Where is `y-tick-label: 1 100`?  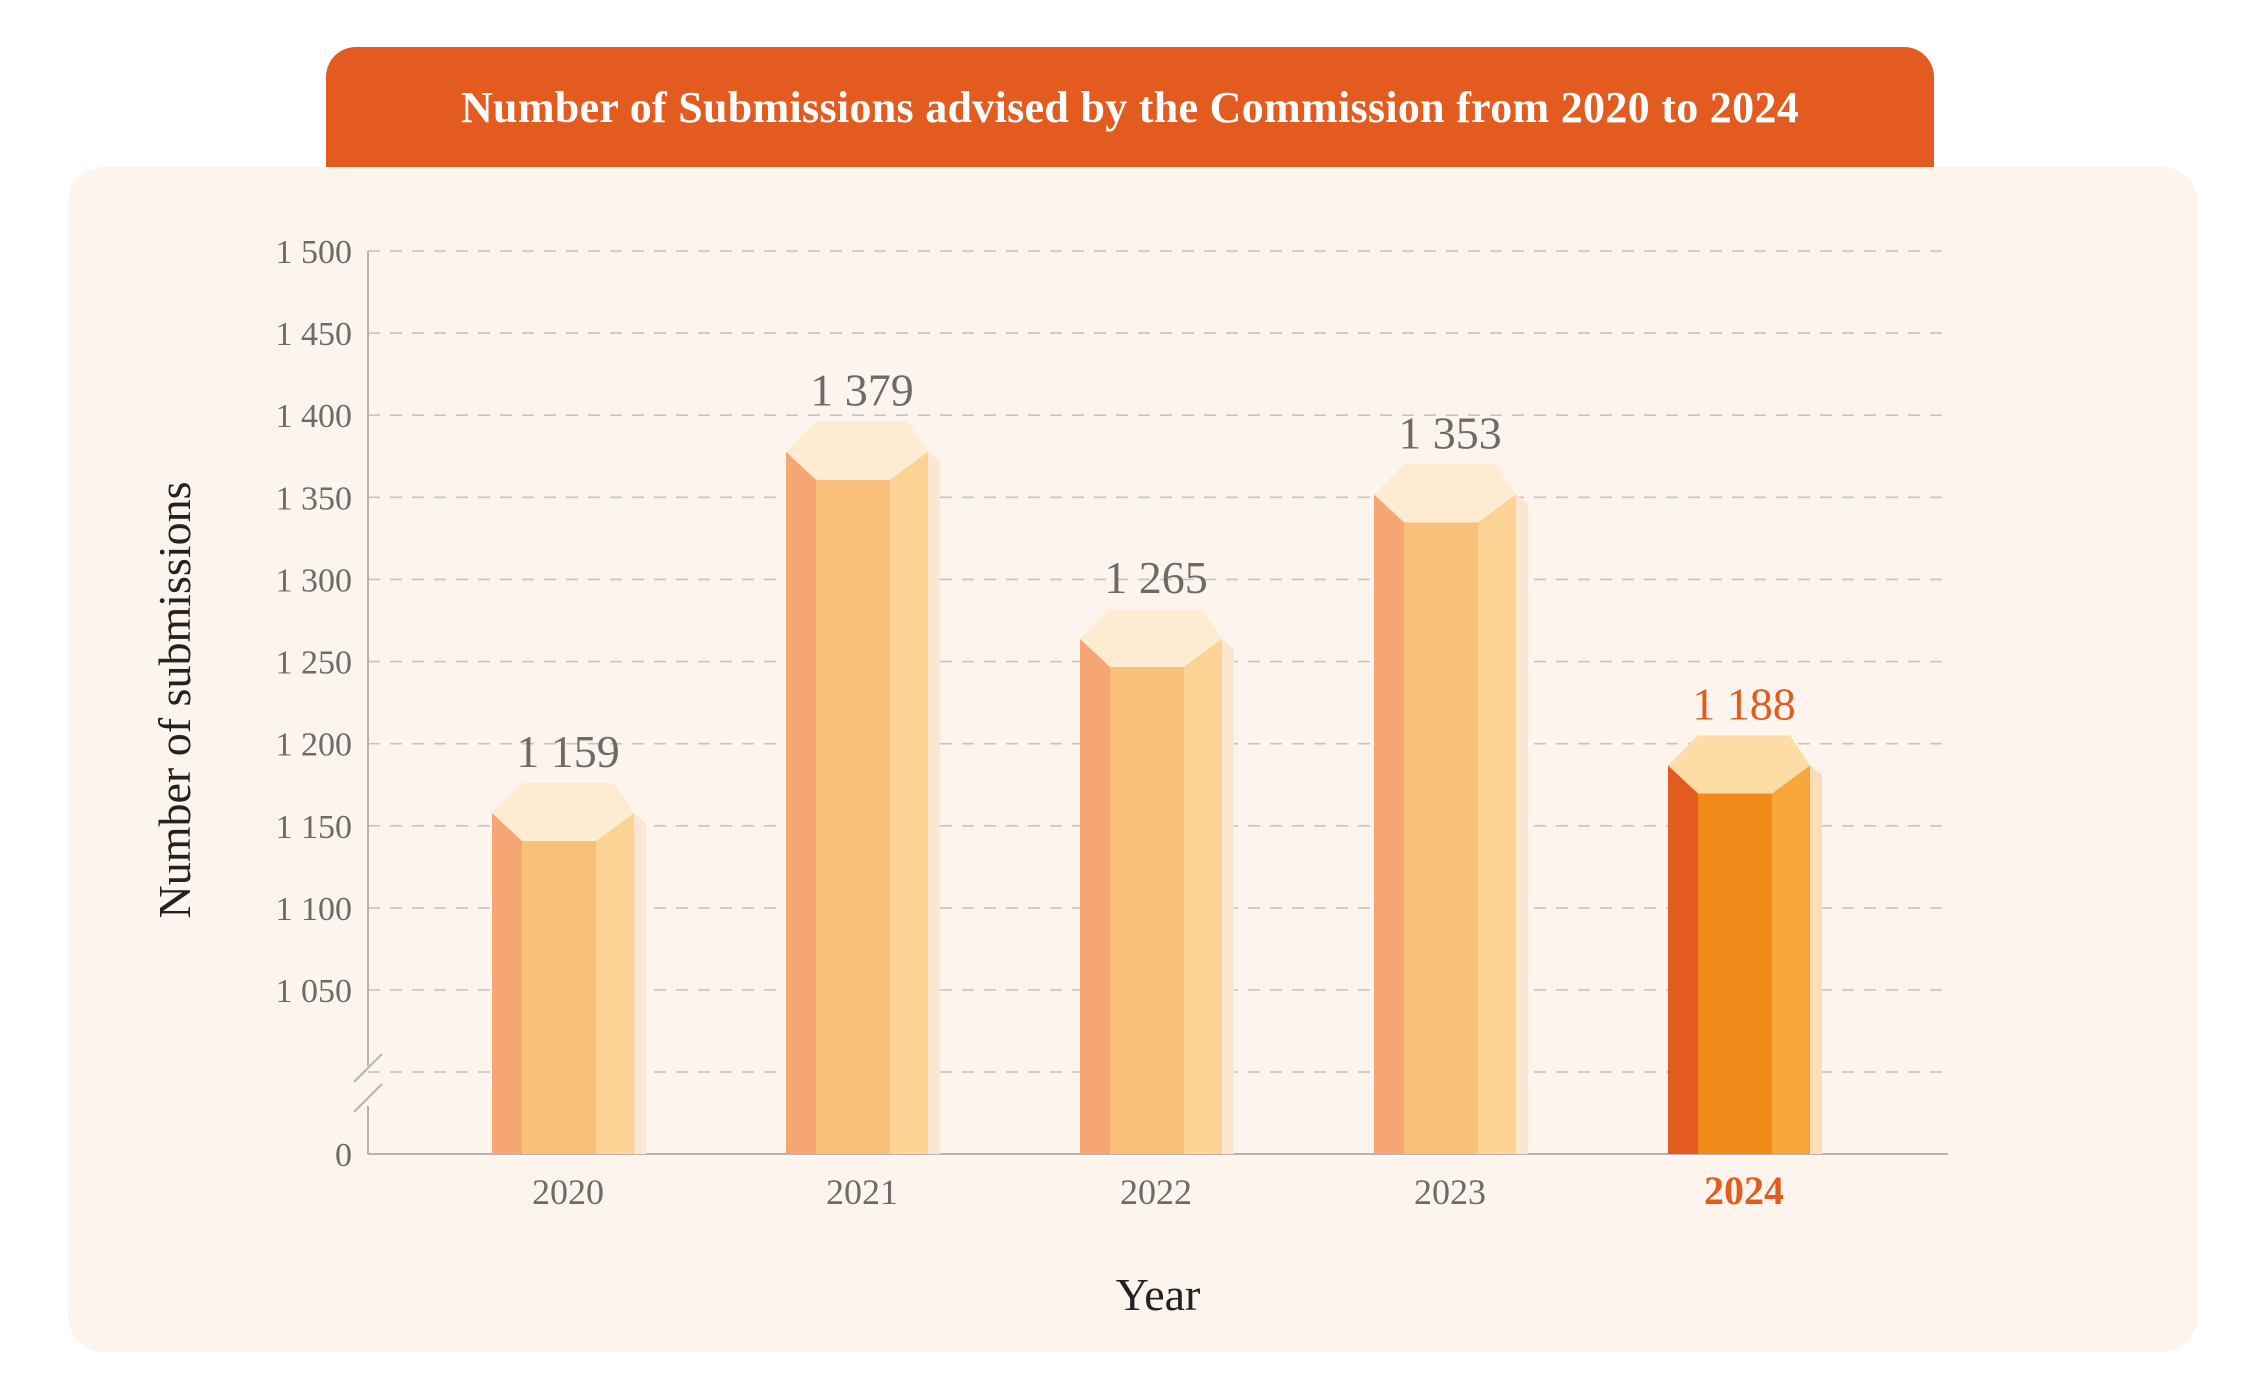
y-tick-label: 1 100 is located at coordinates (314, 909).